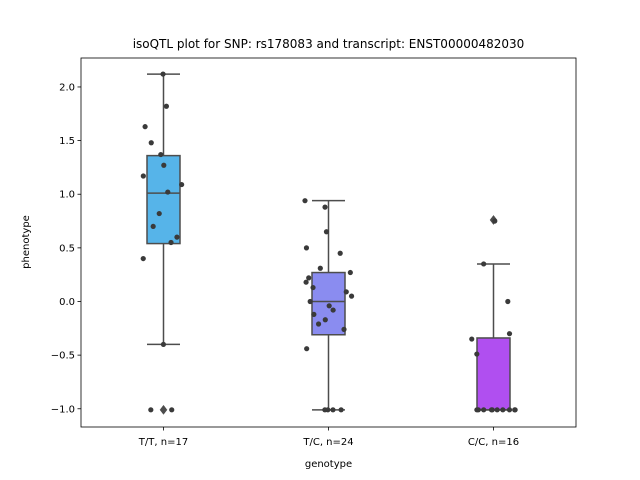  Describe the element at coordinates (67, 248) in the screenshot. I see `y-tick-label: 0.5` at that location.